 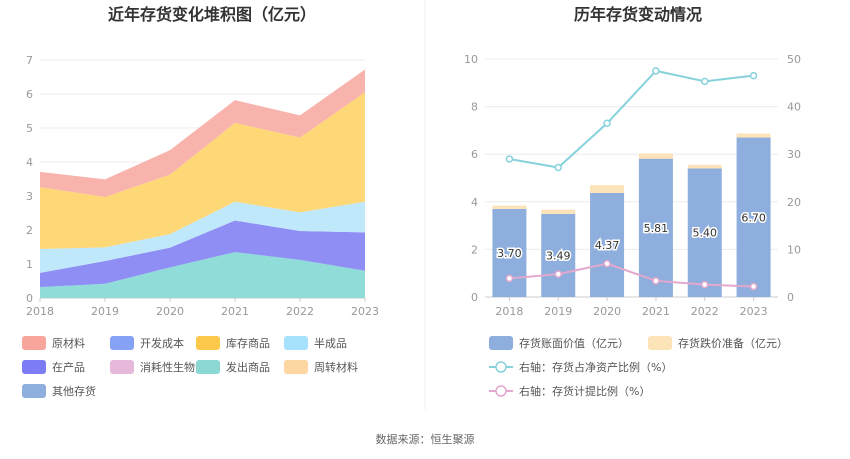 I want to click on area-库存商品, so click(x=202, y=171).